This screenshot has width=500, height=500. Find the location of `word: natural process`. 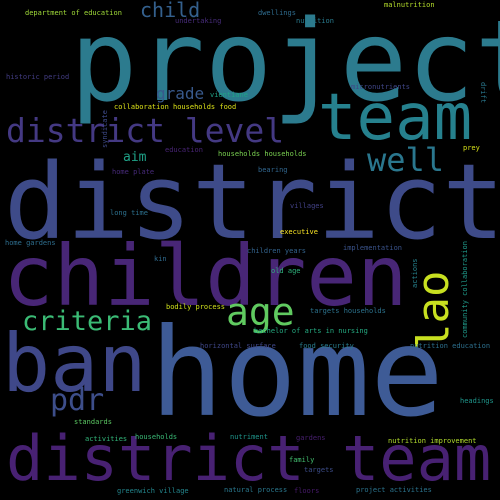

word: natural process is located at coordinates (256, 490).